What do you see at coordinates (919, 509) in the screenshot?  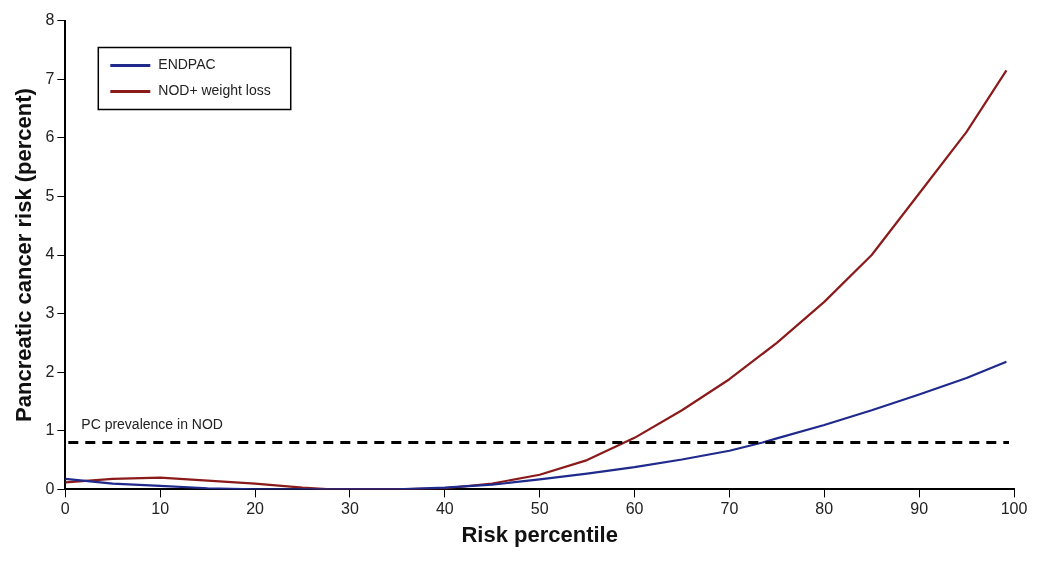 I see `x-tick-label: 90` at bounding box center [919, 509].